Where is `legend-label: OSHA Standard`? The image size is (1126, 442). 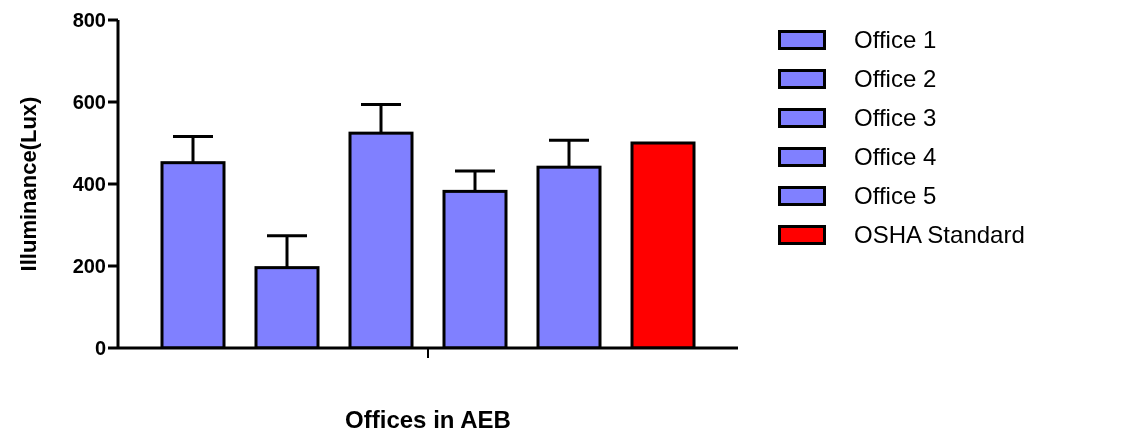 legend-label: OSHA Standard is located at coordinates (939, 234).